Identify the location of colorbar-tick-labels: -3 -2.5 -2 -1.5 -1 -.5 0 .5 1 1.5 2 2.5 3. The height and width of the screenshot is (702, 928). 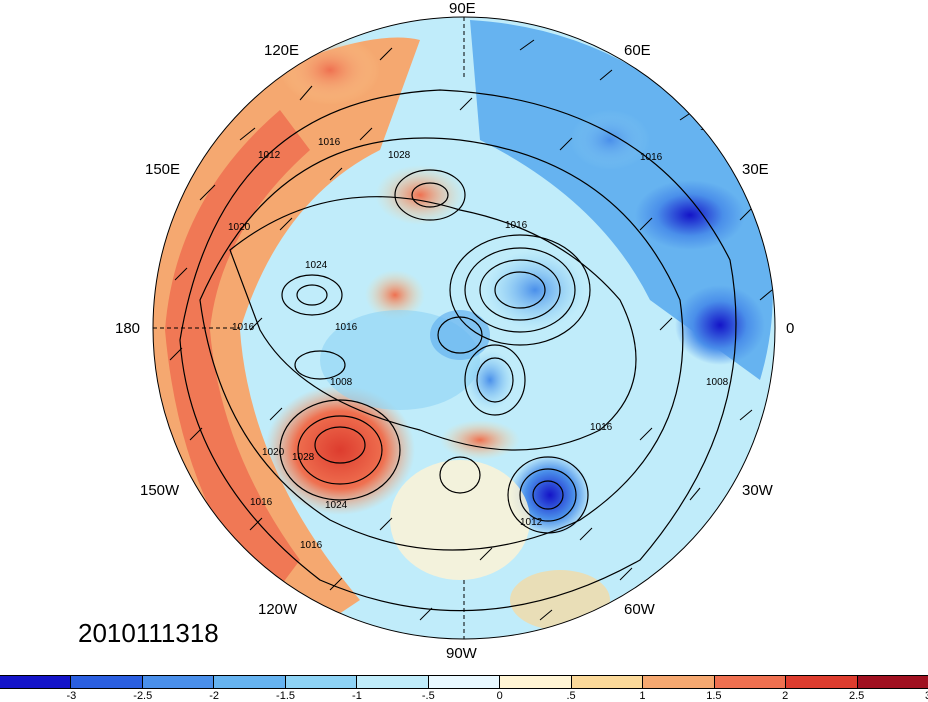
(464, 696).